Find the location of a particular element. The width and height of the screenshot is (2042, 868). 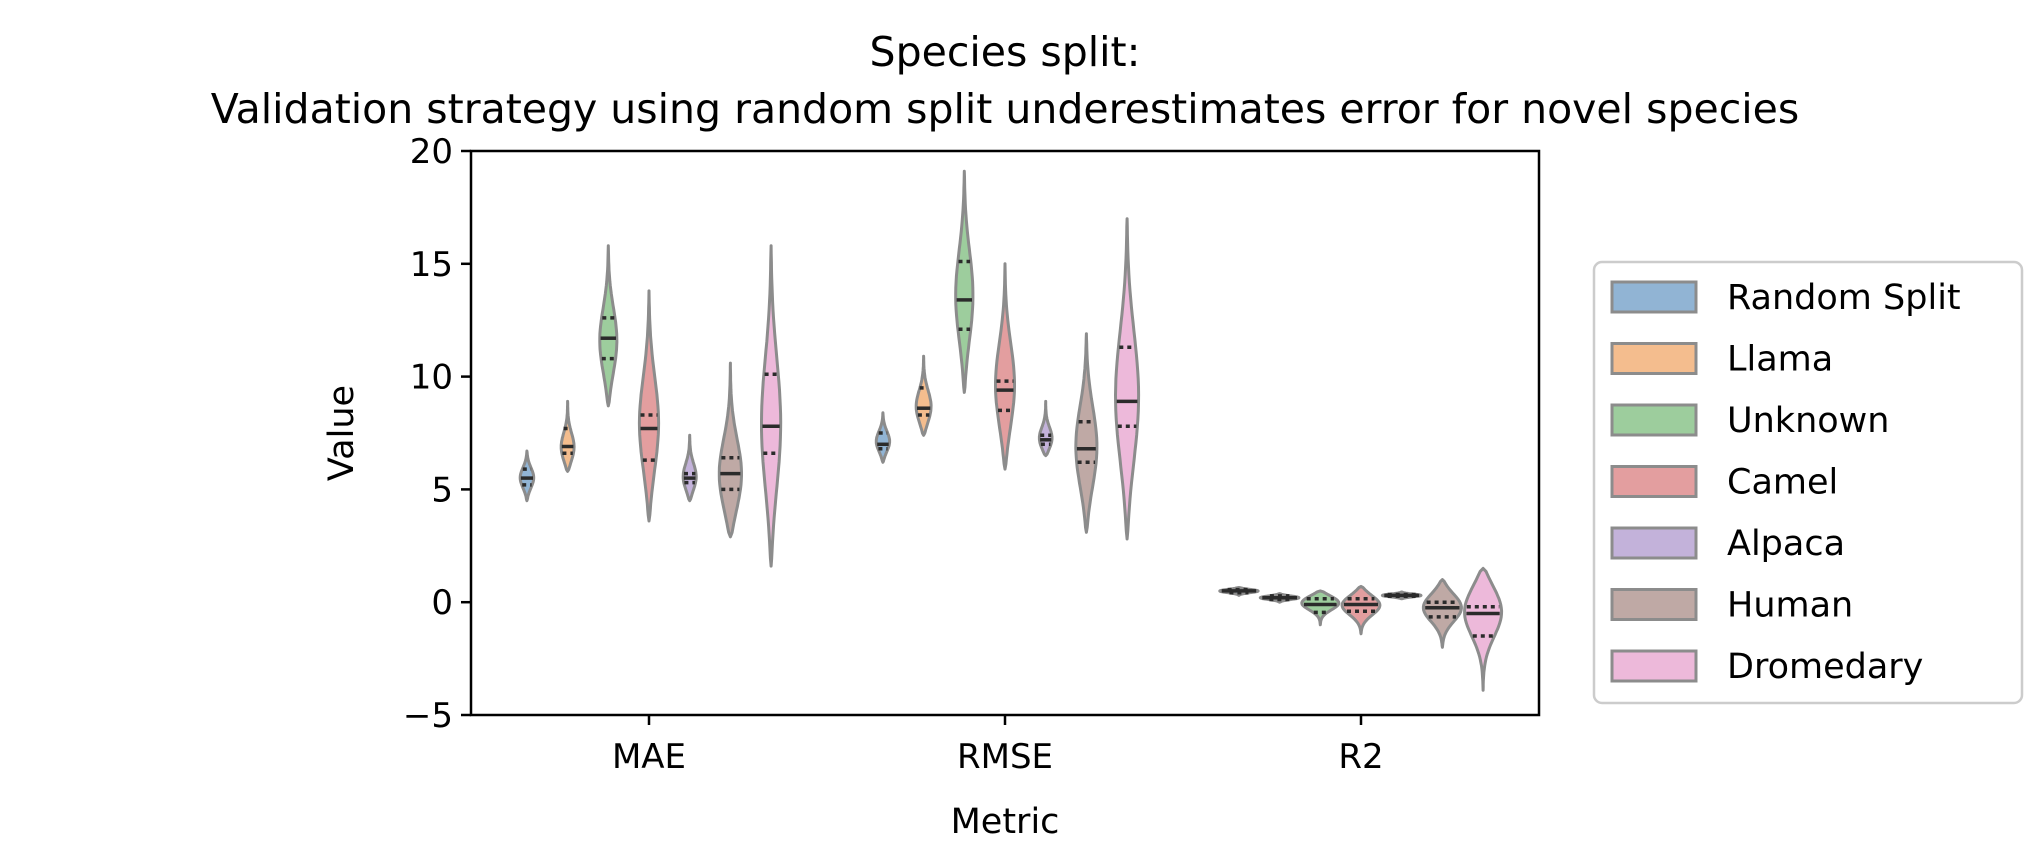

legend-swatch-alpaca is located at coordinates (1654, 543).